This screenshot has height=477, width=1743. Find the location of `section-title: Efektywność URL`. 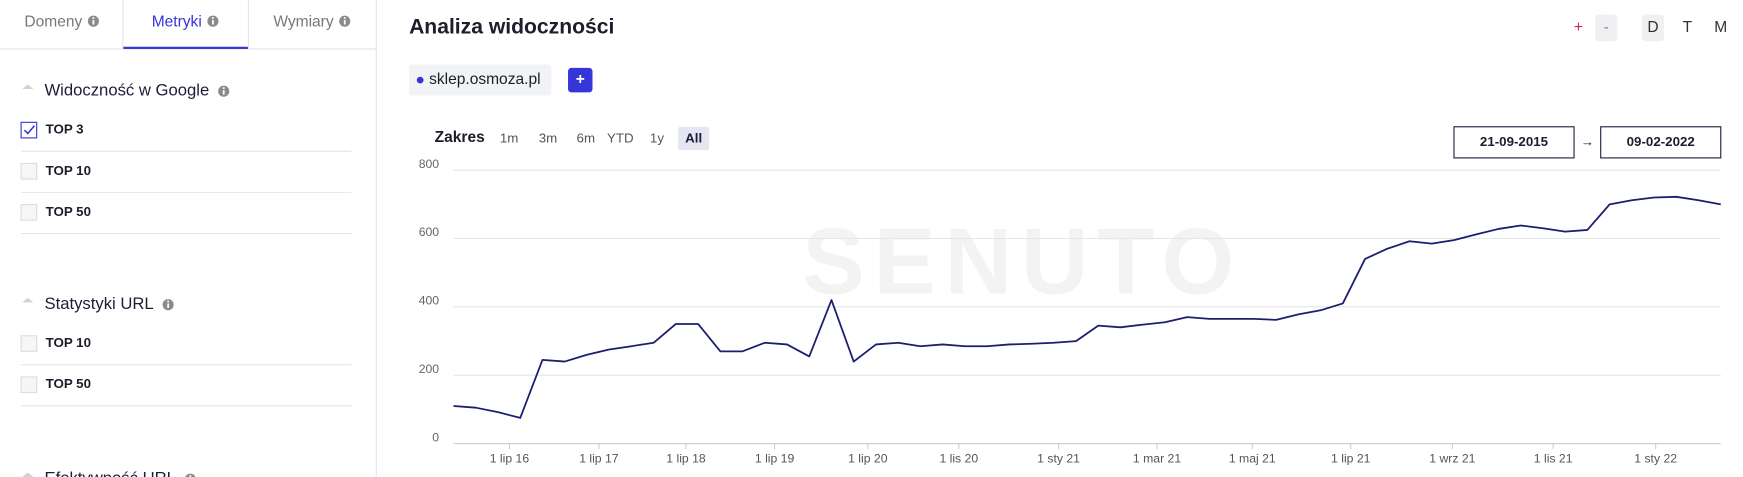

section-title: Efektywność URL is located at coordinates (109, 473).